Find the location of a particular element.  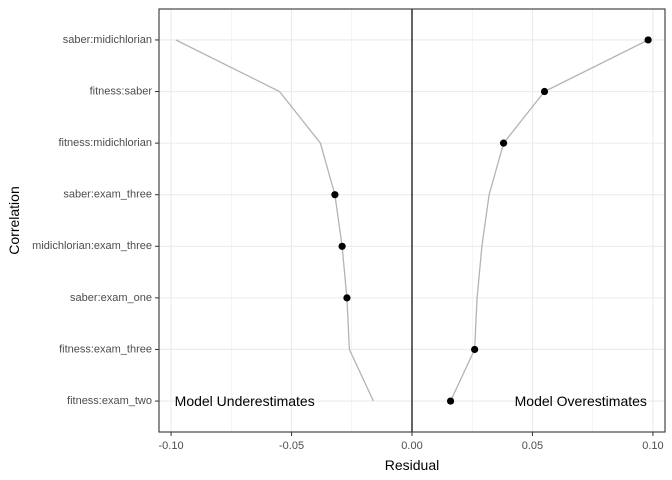

x-axis-ticks: -0.10 -0.05 0.00 0.05 0.10 is located at coordinates (411, 442).